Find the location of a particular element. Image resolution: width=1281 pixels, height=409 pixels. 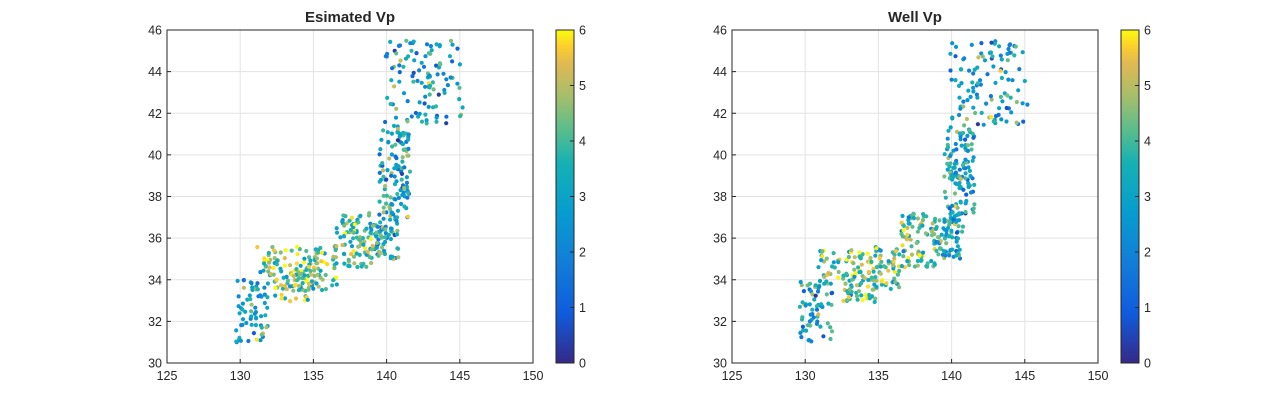

x-tick-label: 135 is located at coordinates (878, 376).